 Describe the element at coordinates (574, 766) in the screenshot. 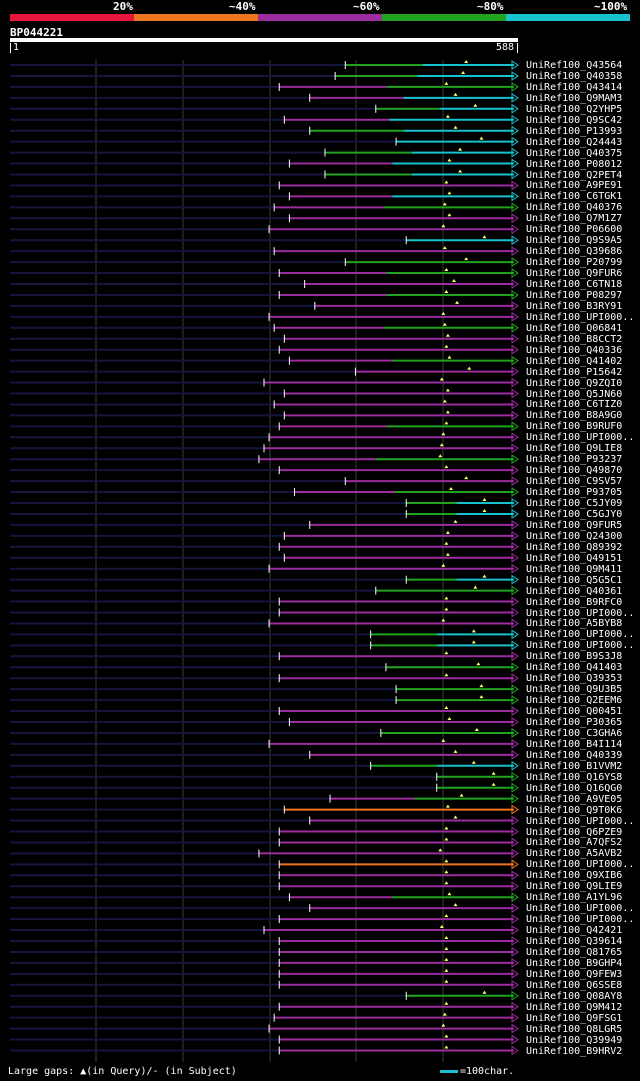

I see `hit-label: UniRef100_B1VVM2` at that location.